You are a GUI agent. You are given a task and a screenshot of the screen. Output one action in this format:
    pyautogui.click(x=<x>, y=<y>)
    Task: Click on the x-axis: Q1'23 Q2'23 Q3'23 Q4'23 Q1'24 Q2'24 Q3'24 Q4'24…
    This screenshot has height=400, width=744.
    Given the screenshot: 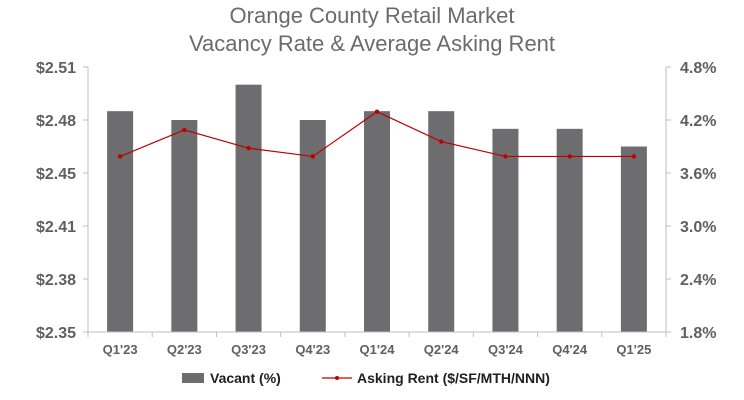 What is the action you would take?
    pyautogui.click(x=377, y=344)
    